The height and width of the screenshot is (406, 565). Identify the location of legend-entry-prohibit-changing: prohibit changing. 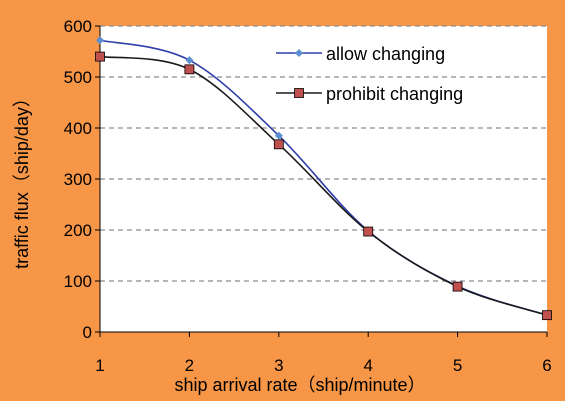
(369, 94).